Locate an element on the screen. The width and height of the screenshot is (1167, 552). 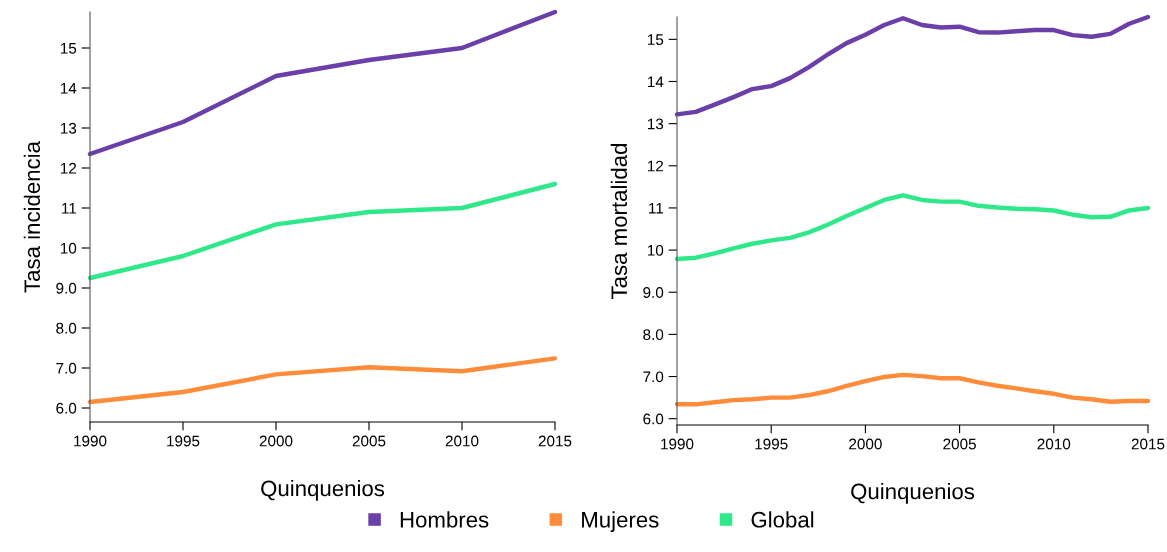
legend-label: Hombres is located at coordinates (444, 519).